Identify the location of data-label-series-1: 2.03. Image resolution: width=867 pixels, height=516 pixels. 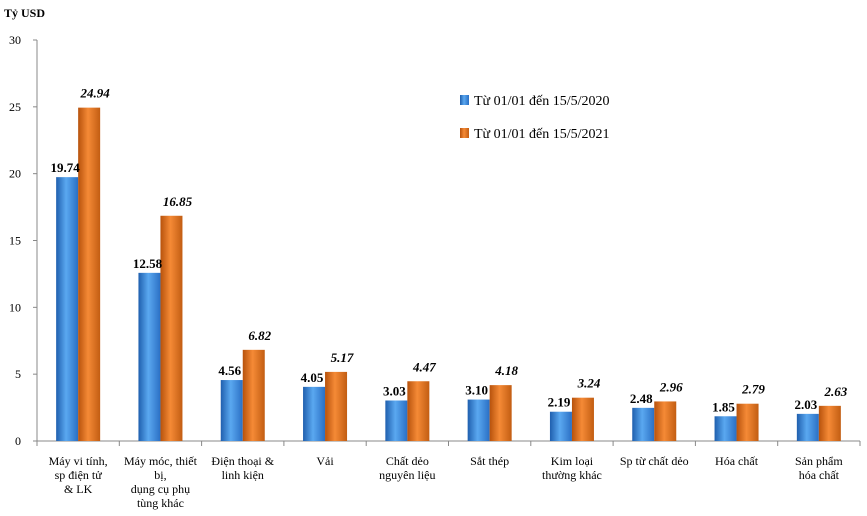
(805, 404).